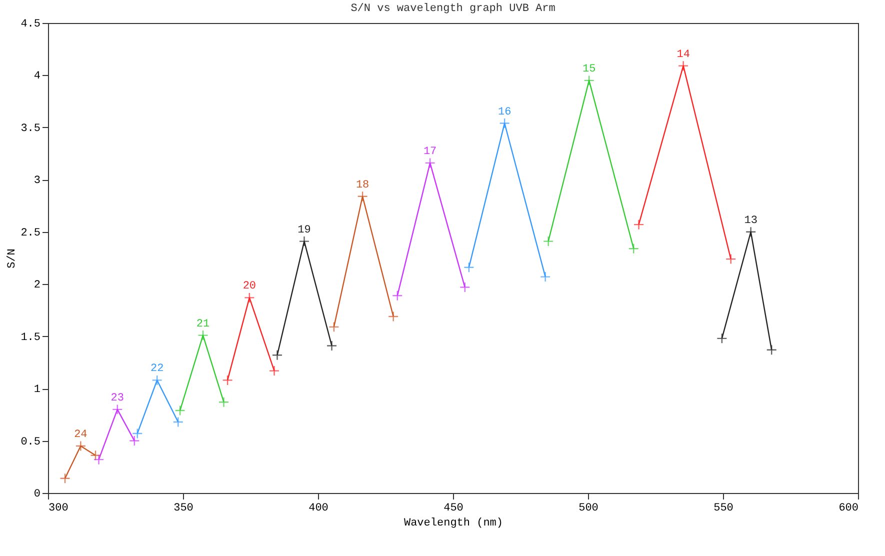 This screenshot has height=556, width=885. What do you see at coordinates (81, 435) in the screenshot?
I see `series-label: 24` at bounding box center [81, 435].